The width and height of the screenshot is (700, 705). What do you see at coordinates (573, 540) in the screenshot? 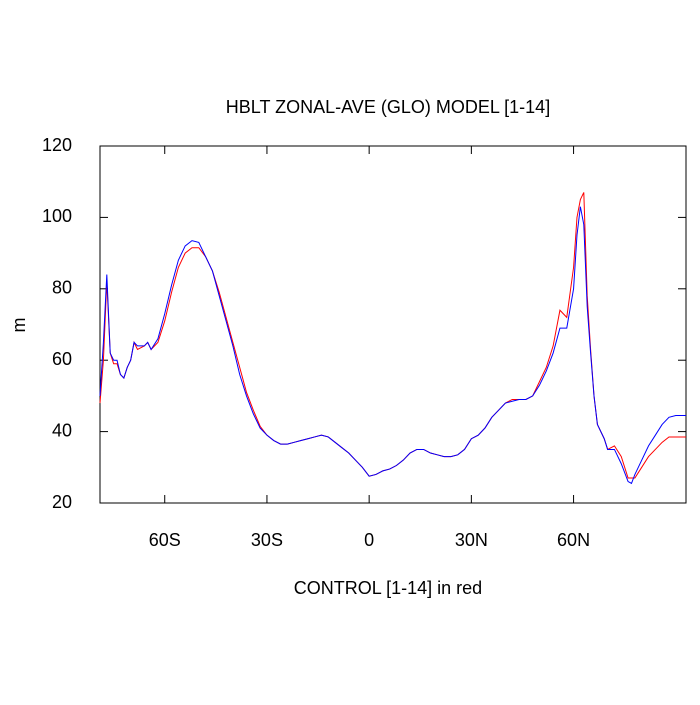
I see `x-tick-label: 60N` at bounding box center [573, 540].